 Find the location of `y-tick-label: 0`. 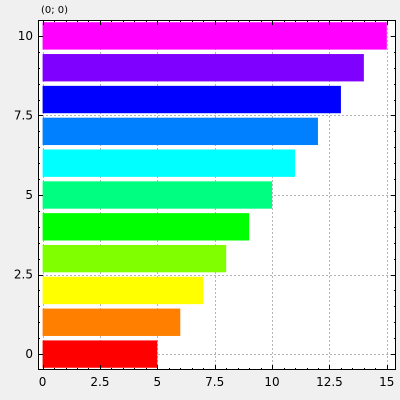

y-tick-label: 0 is located at coordinates (29, 354).